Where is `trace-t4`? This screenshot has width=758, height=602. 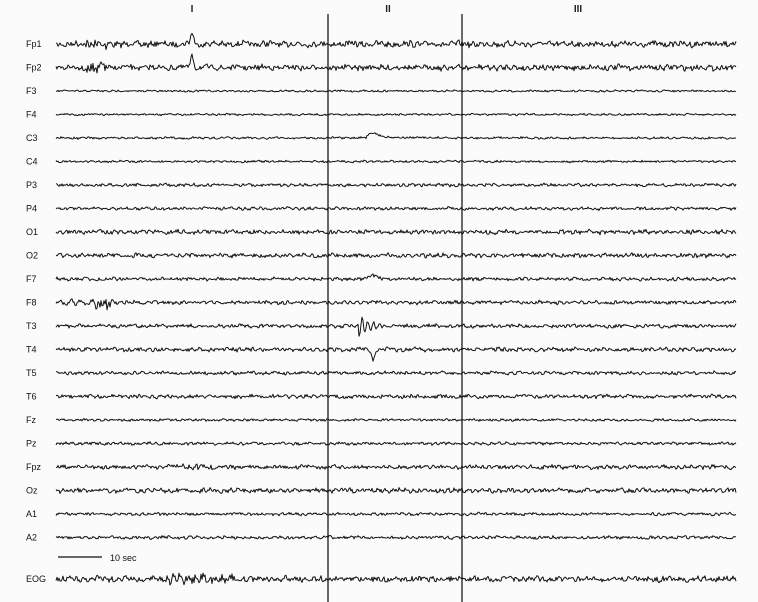 trace-t4 is located at coordinates (396, 354).